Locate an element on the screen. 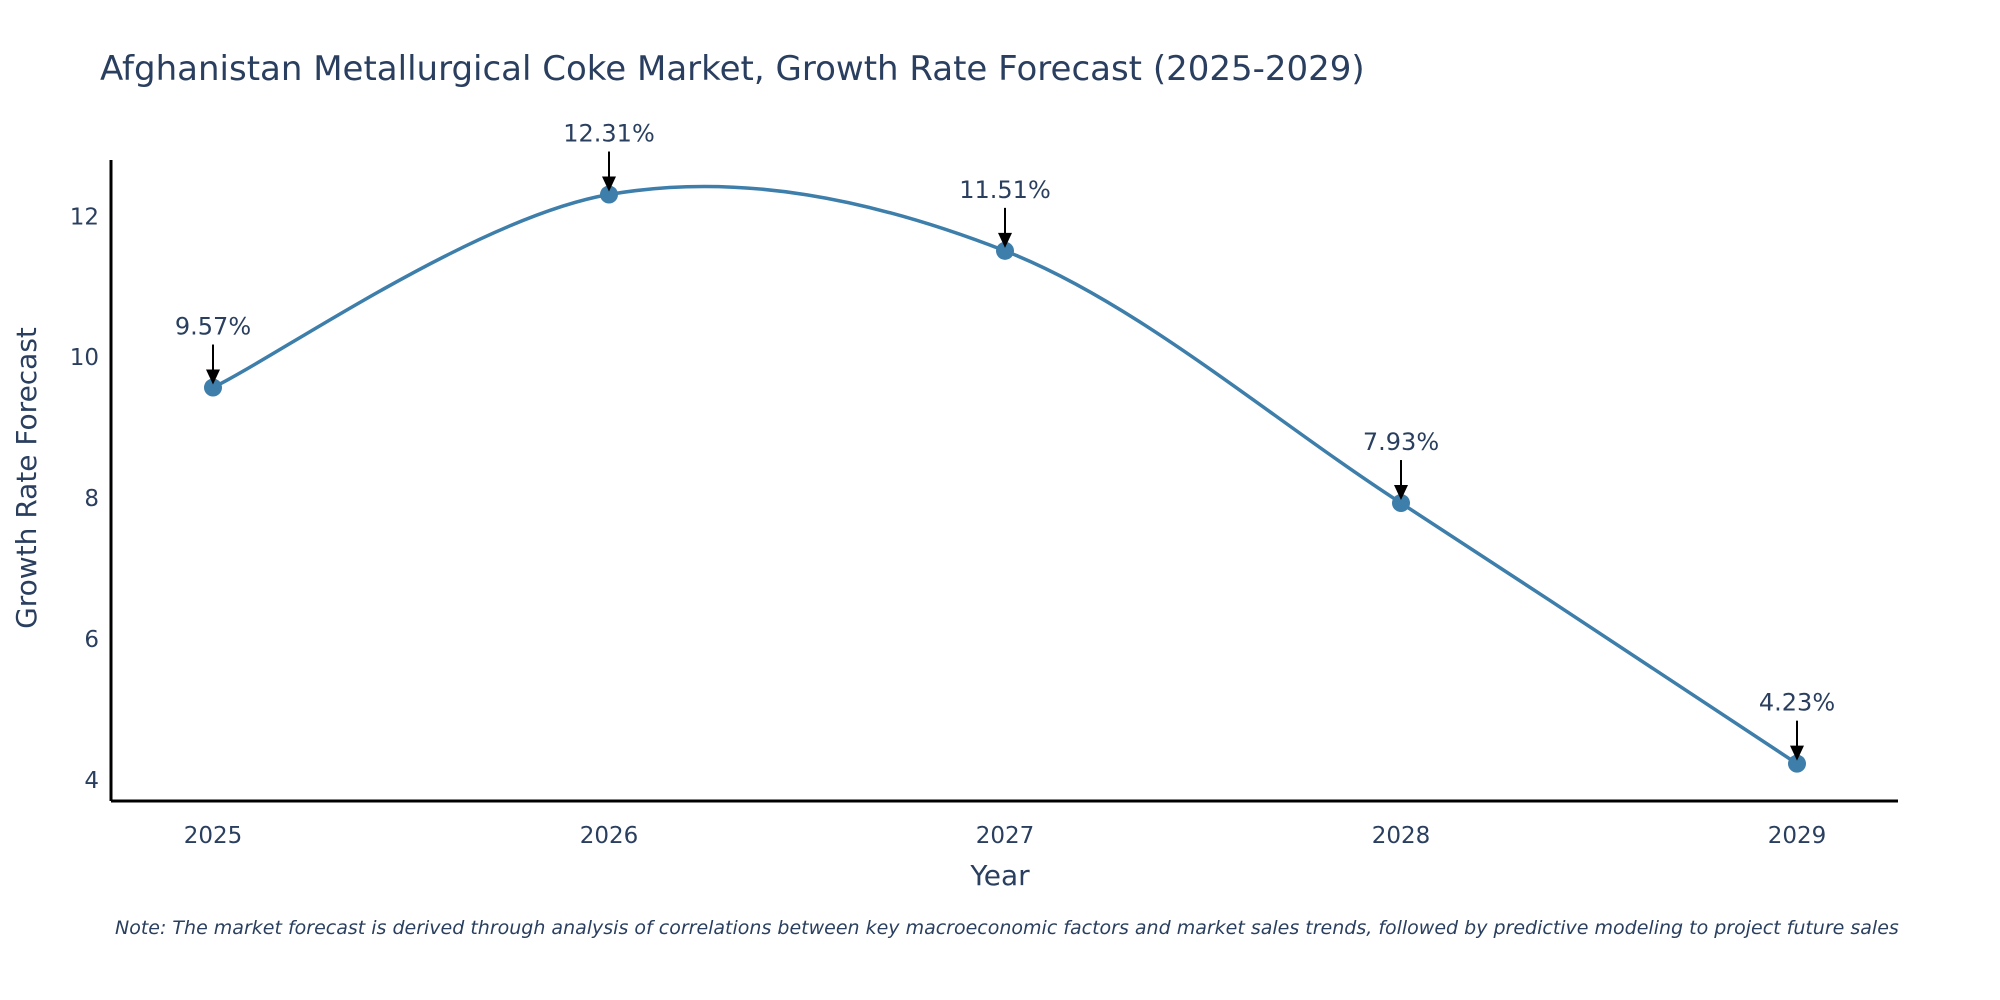 This screenshot has width=2000, height=1000. y-tick-label: 10 is located at coordinates (84, 358).